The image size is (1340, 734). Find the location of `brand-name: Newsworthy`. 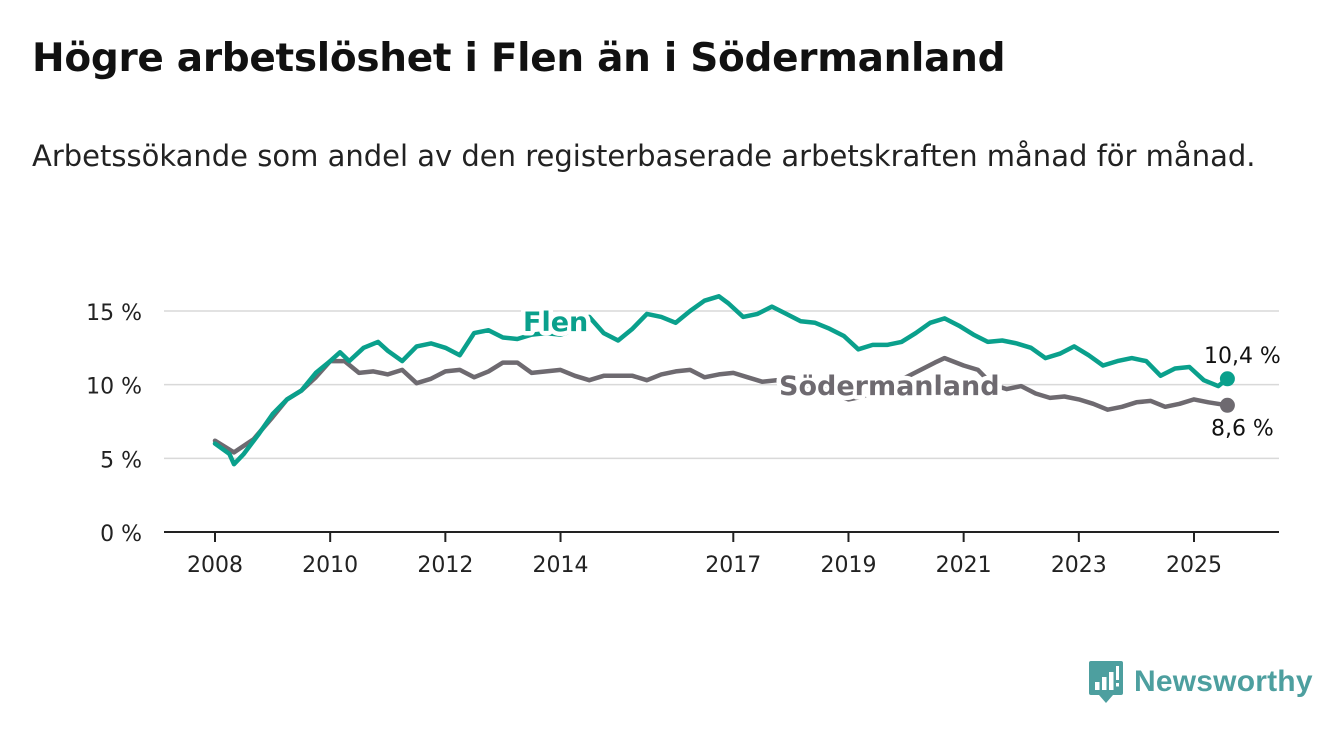

brand-name: Newsworthy is located at coordinates (1223, 681).